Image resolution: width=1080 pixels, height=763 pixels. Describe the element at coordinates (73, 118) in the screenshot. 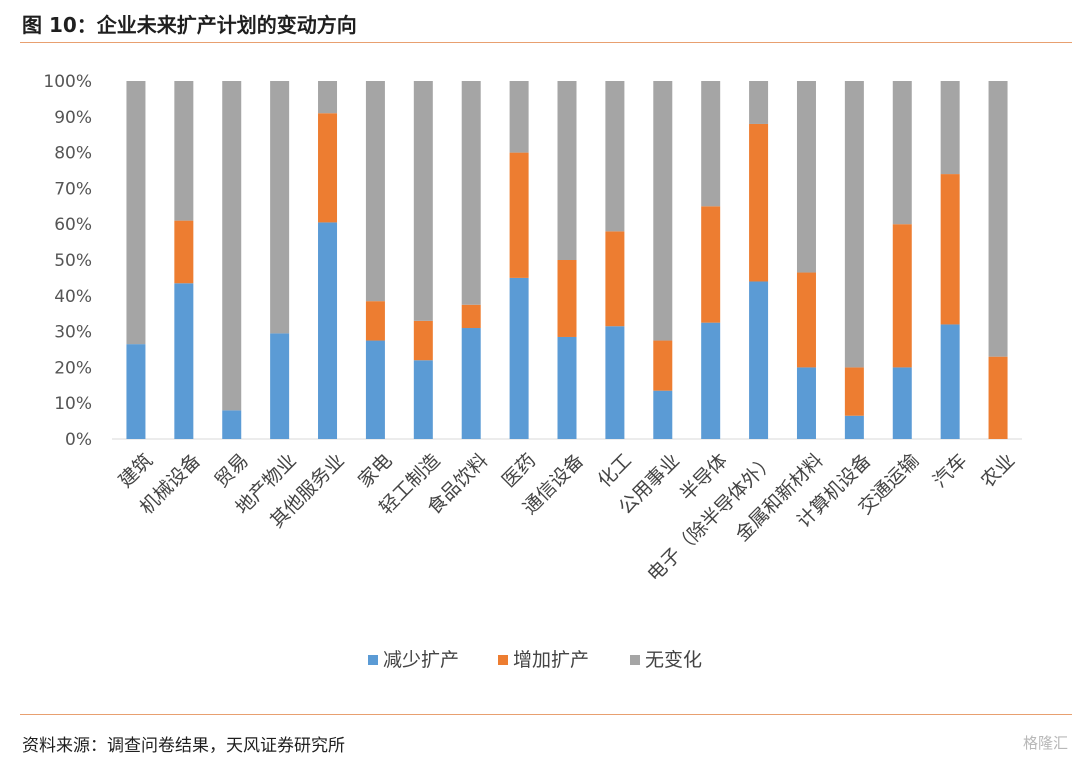

I see `y-tick-label: 90%` at that location.